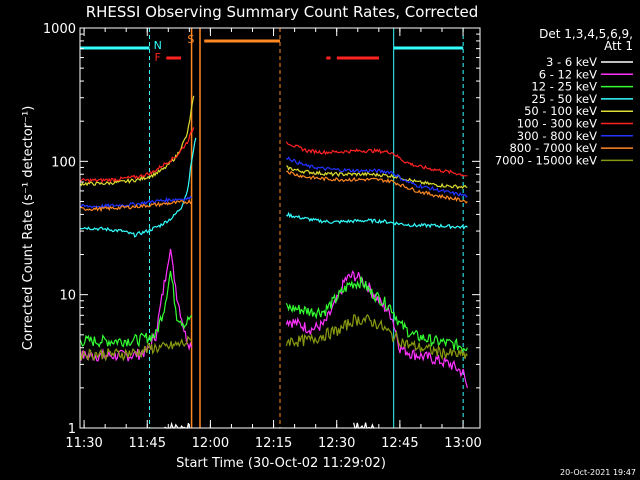  I want to click on flag-label-flare: F, so click(158, 57).